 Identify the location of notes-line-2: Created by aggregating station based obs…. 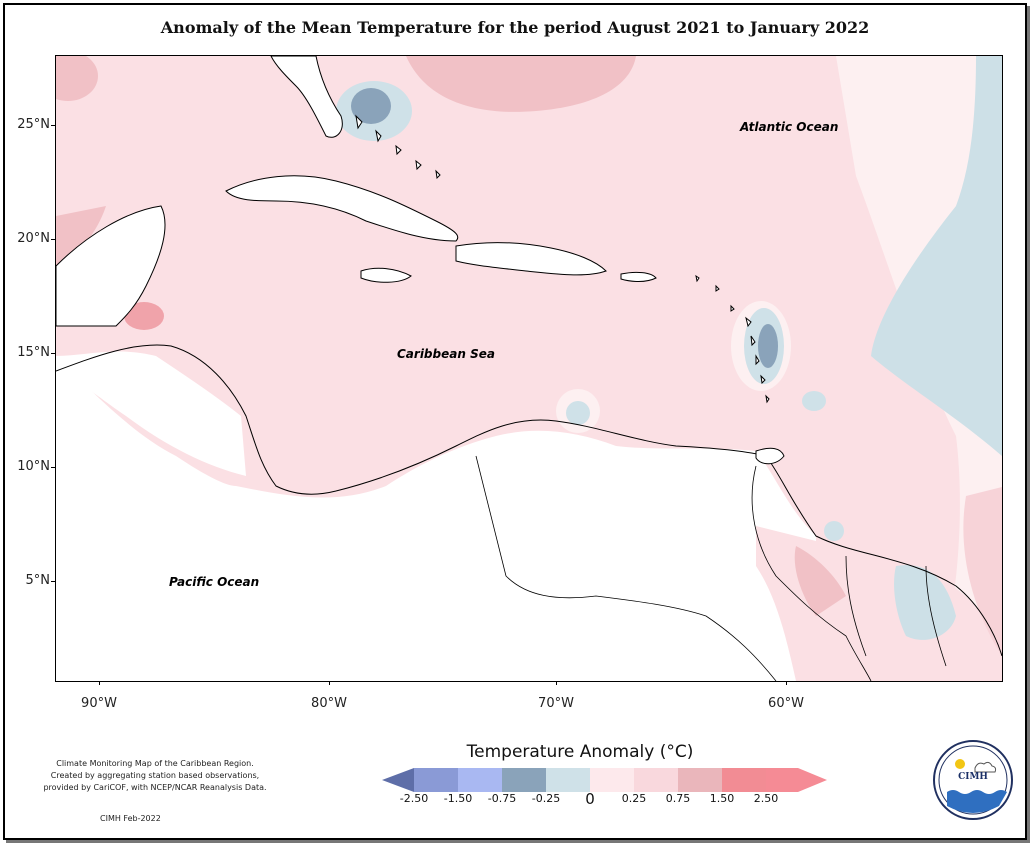
(155, 775).